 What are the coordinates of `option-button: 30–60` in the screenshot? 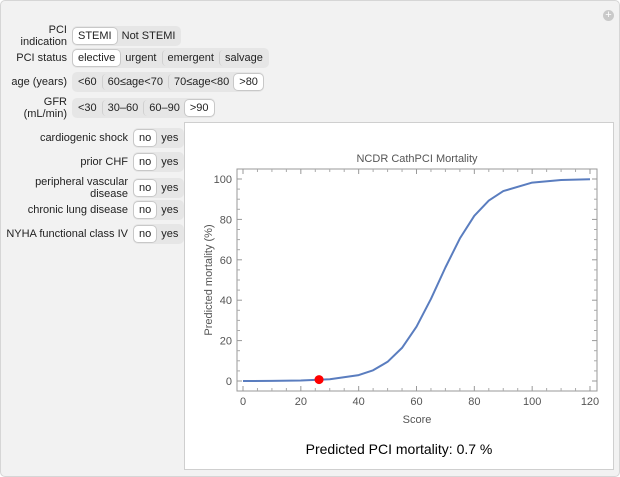 It's located at (122, 108).